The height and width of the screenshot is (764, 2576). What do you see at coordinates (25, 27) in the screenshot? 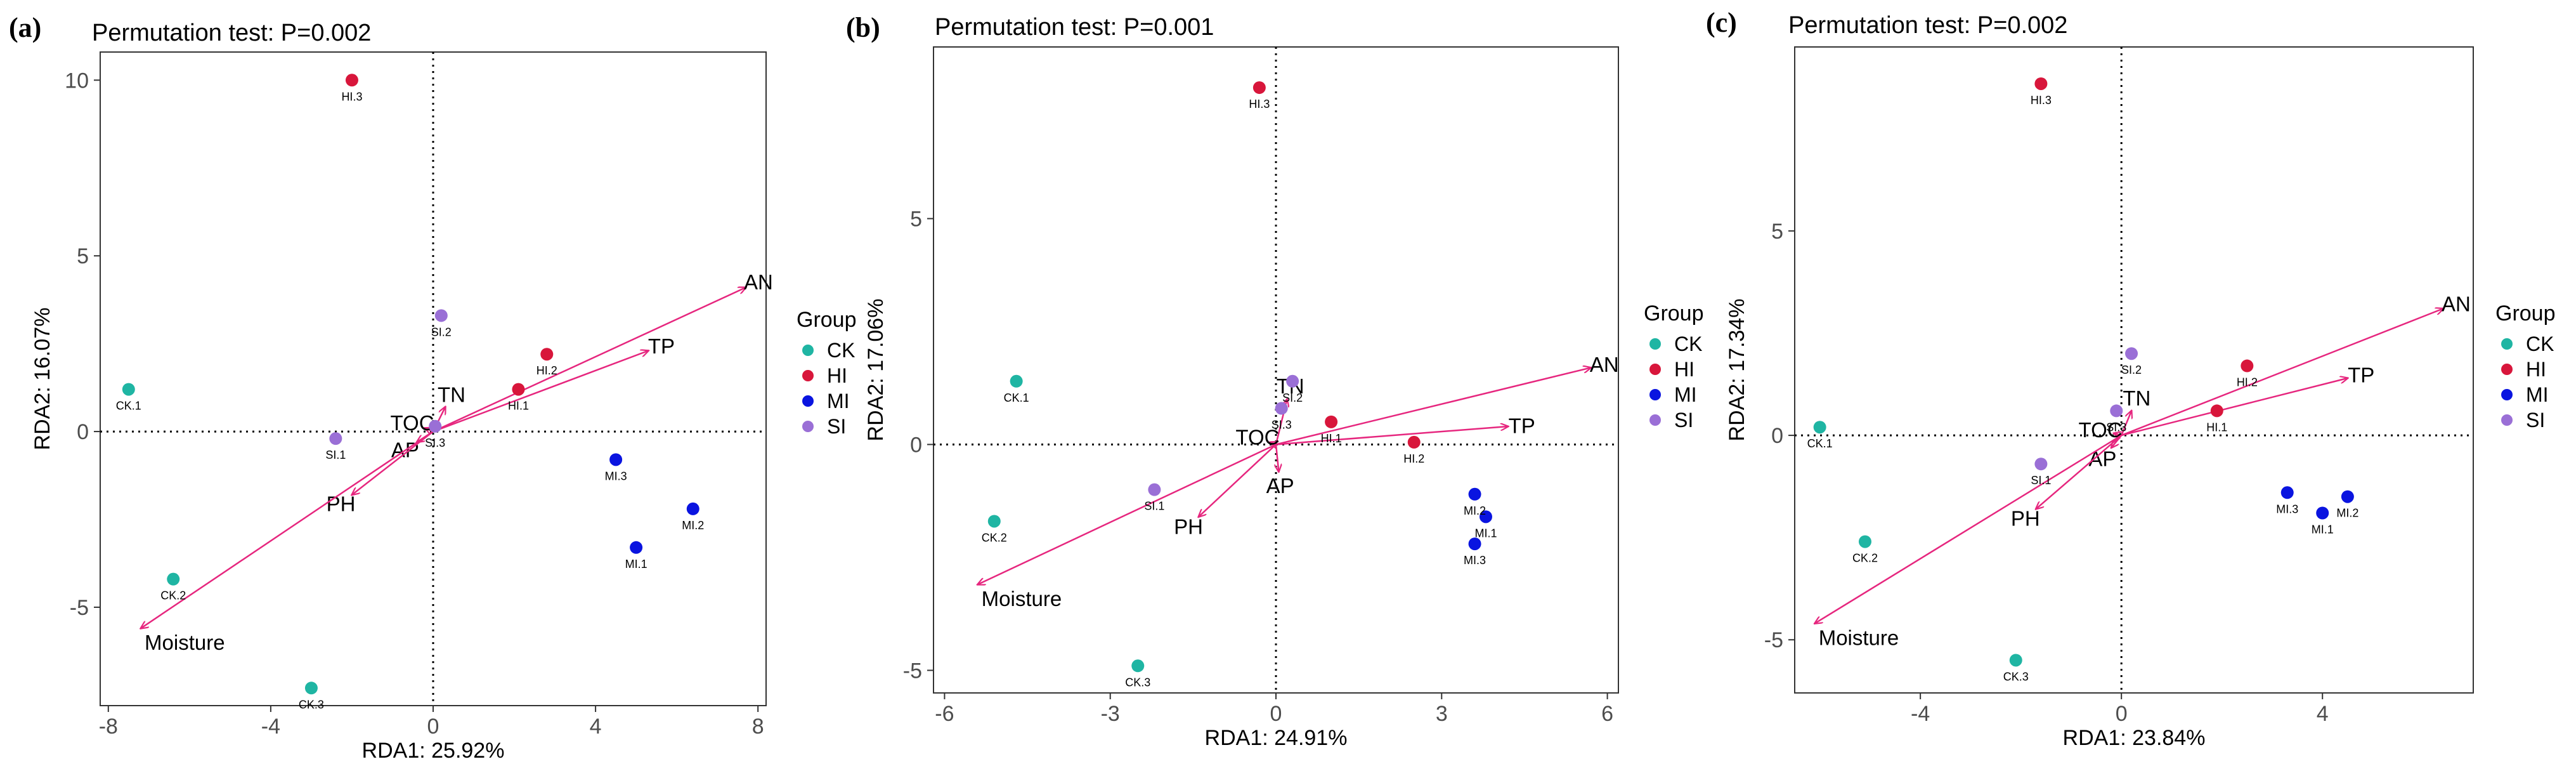
I see `panel-label: (a)` at bounding box center [25, 27].